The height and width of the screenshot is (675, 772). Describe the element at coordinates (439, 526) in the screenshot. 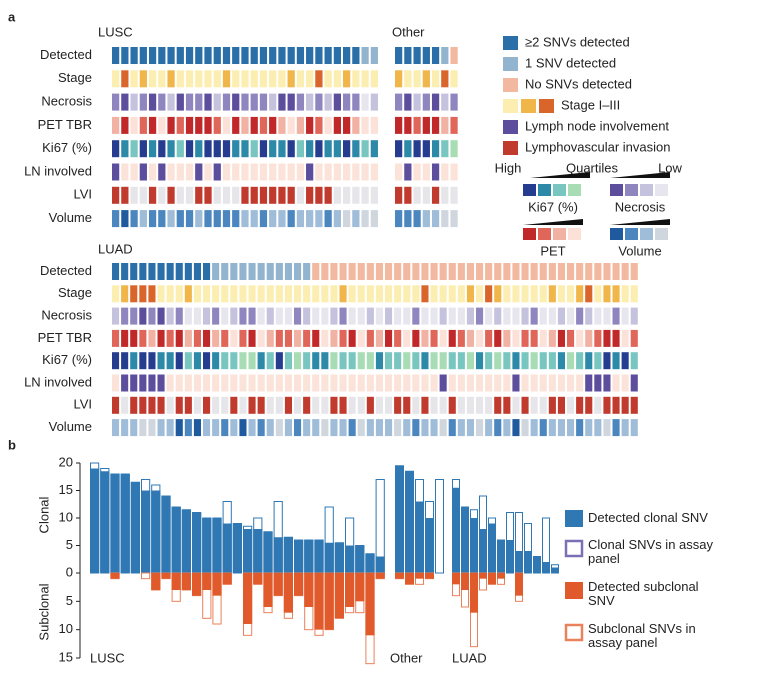

I see `clonal-panel-bar` at that location.